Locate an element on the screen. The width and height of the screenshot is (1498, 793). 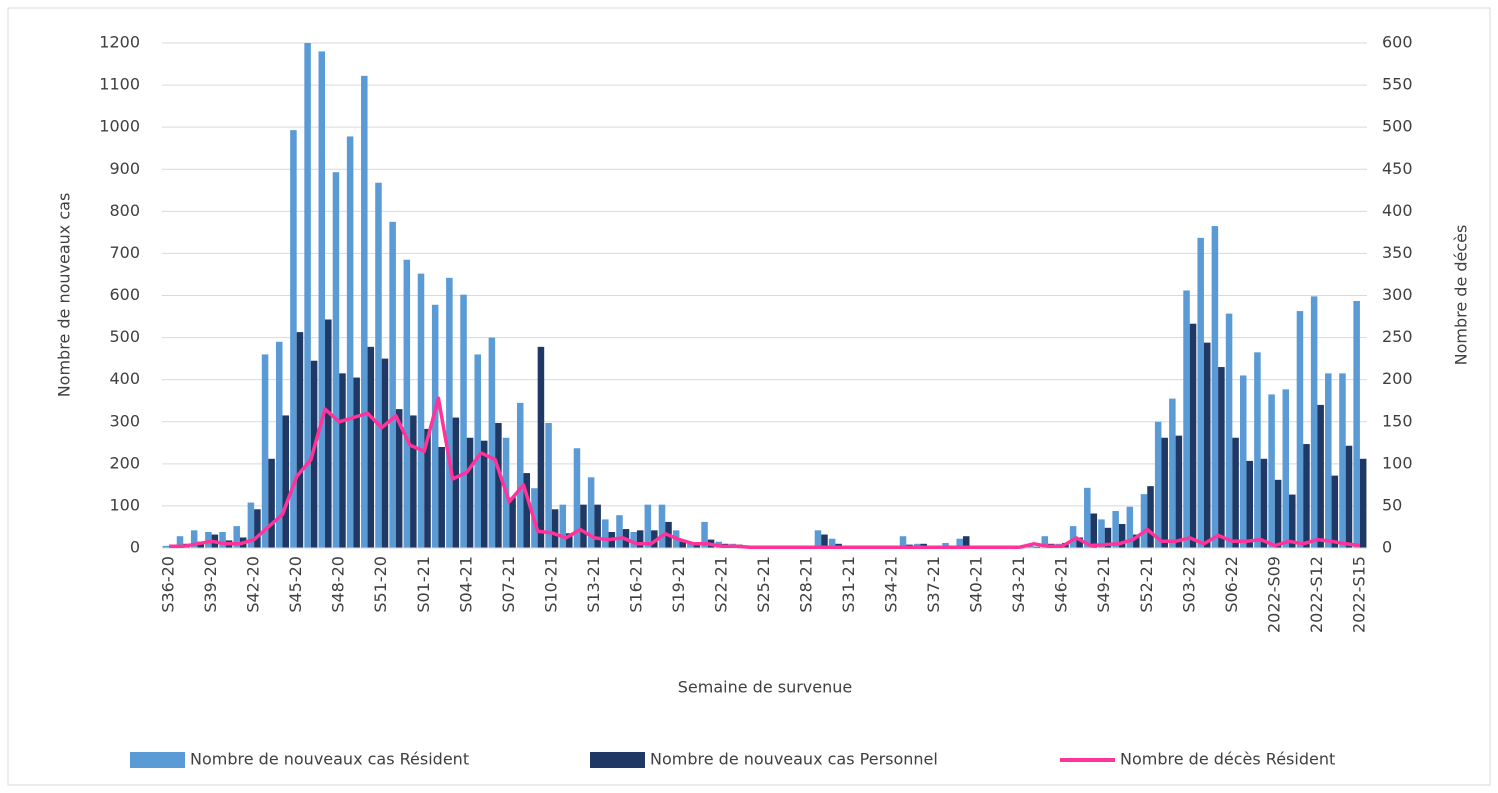
legend-label: Nombre de nouveaux cas Personnel is located at coordinates (794, 759).